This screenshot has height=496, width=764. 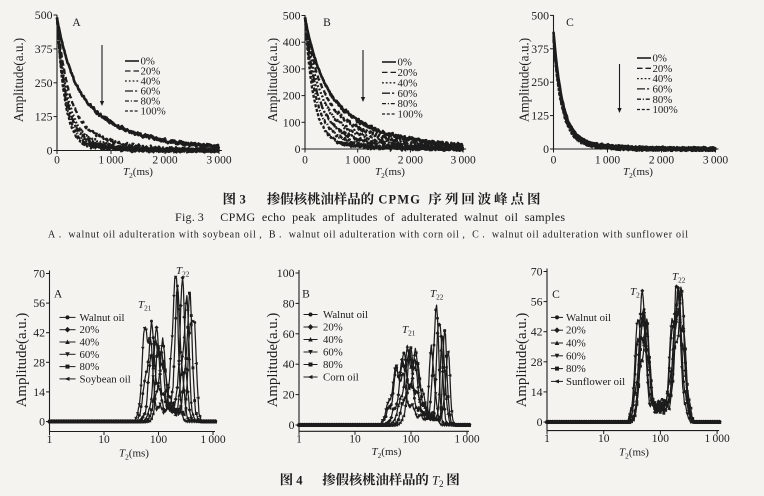 What do you see at coordinates (341, 378) in the screenshot?
I see `svg-text: Corn oil` at bounding box center [341, 378].